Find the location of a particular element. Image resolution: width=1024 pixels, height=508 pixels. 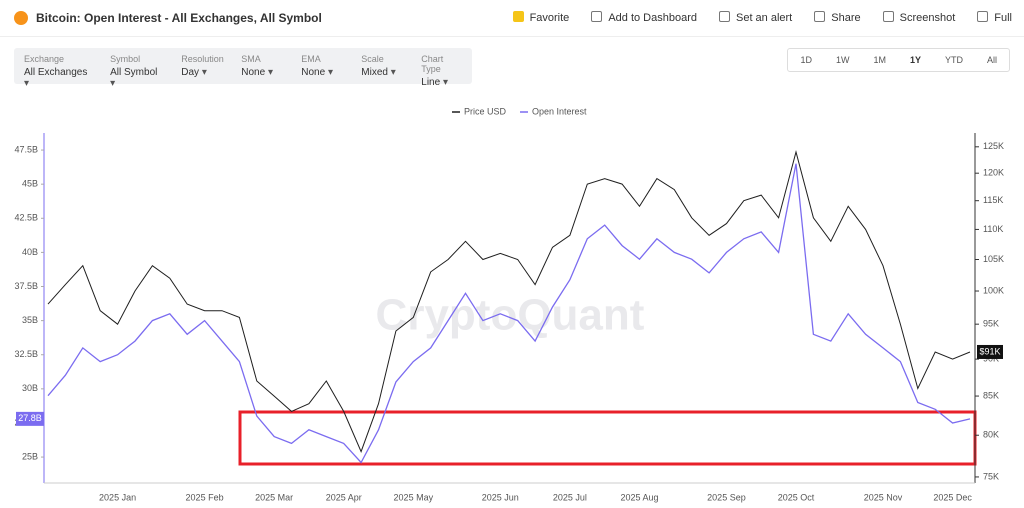

y-tick-label: 25B is located at coordinates (30, 456).